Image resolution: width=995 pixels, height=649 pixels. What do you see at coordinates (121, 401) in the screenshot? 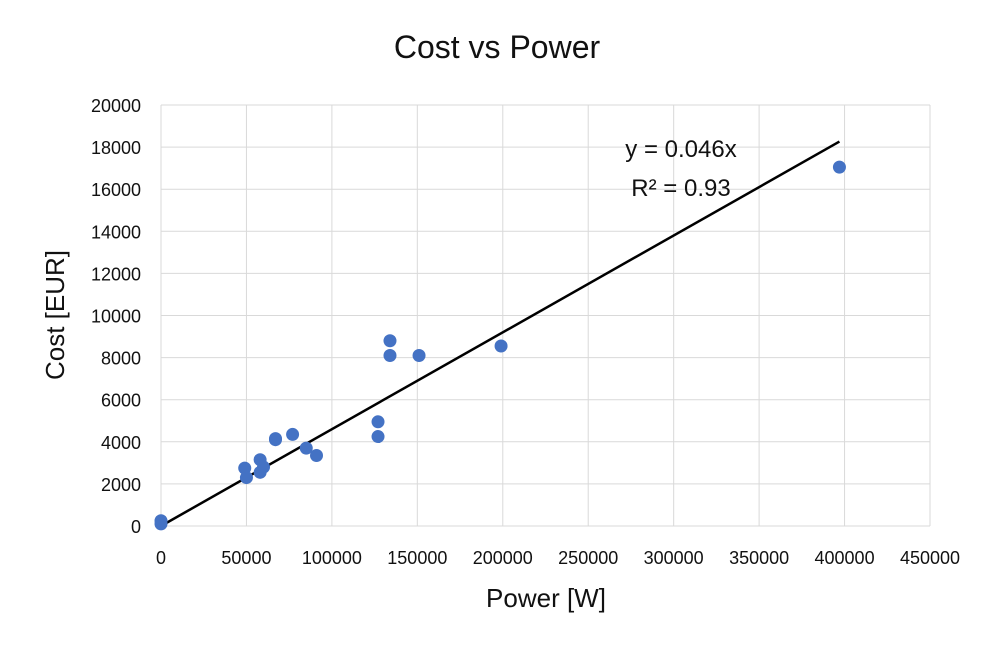
I see `y-tick-label: 6000` at bounding box center [121, 401].